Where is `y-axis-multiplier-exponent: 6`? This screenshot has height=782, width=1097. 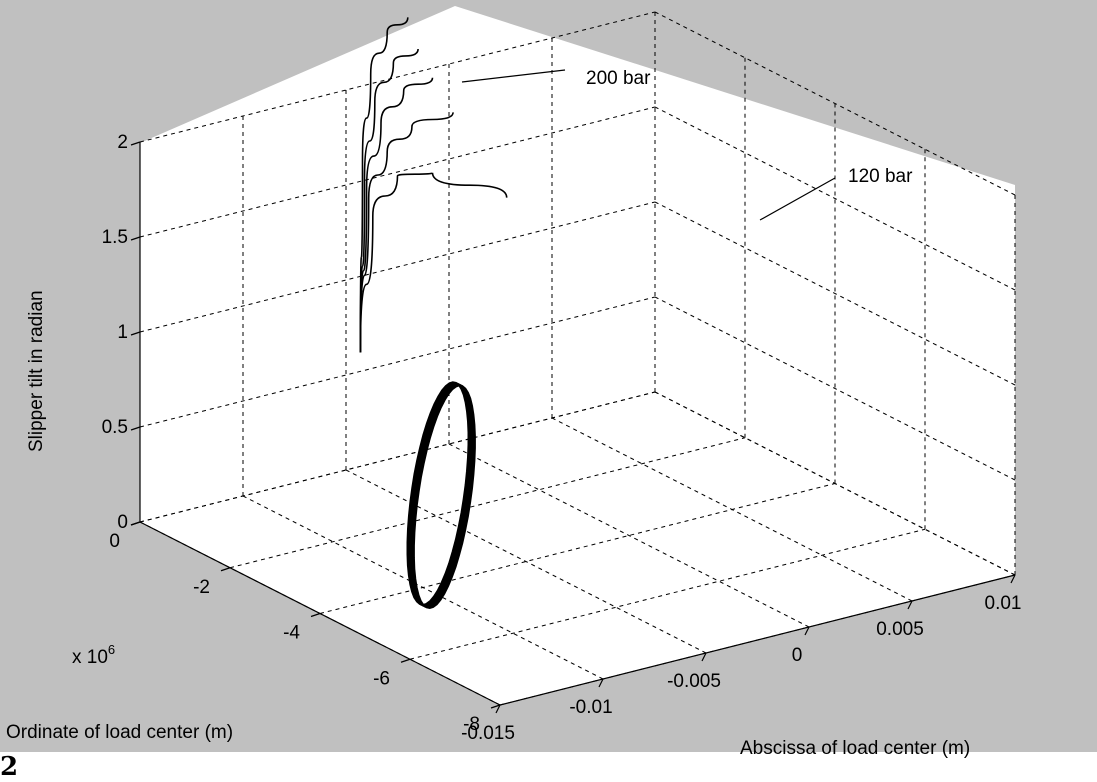 y-axis-multiplier-exponent: 6 is located at coordinates (111, 649).